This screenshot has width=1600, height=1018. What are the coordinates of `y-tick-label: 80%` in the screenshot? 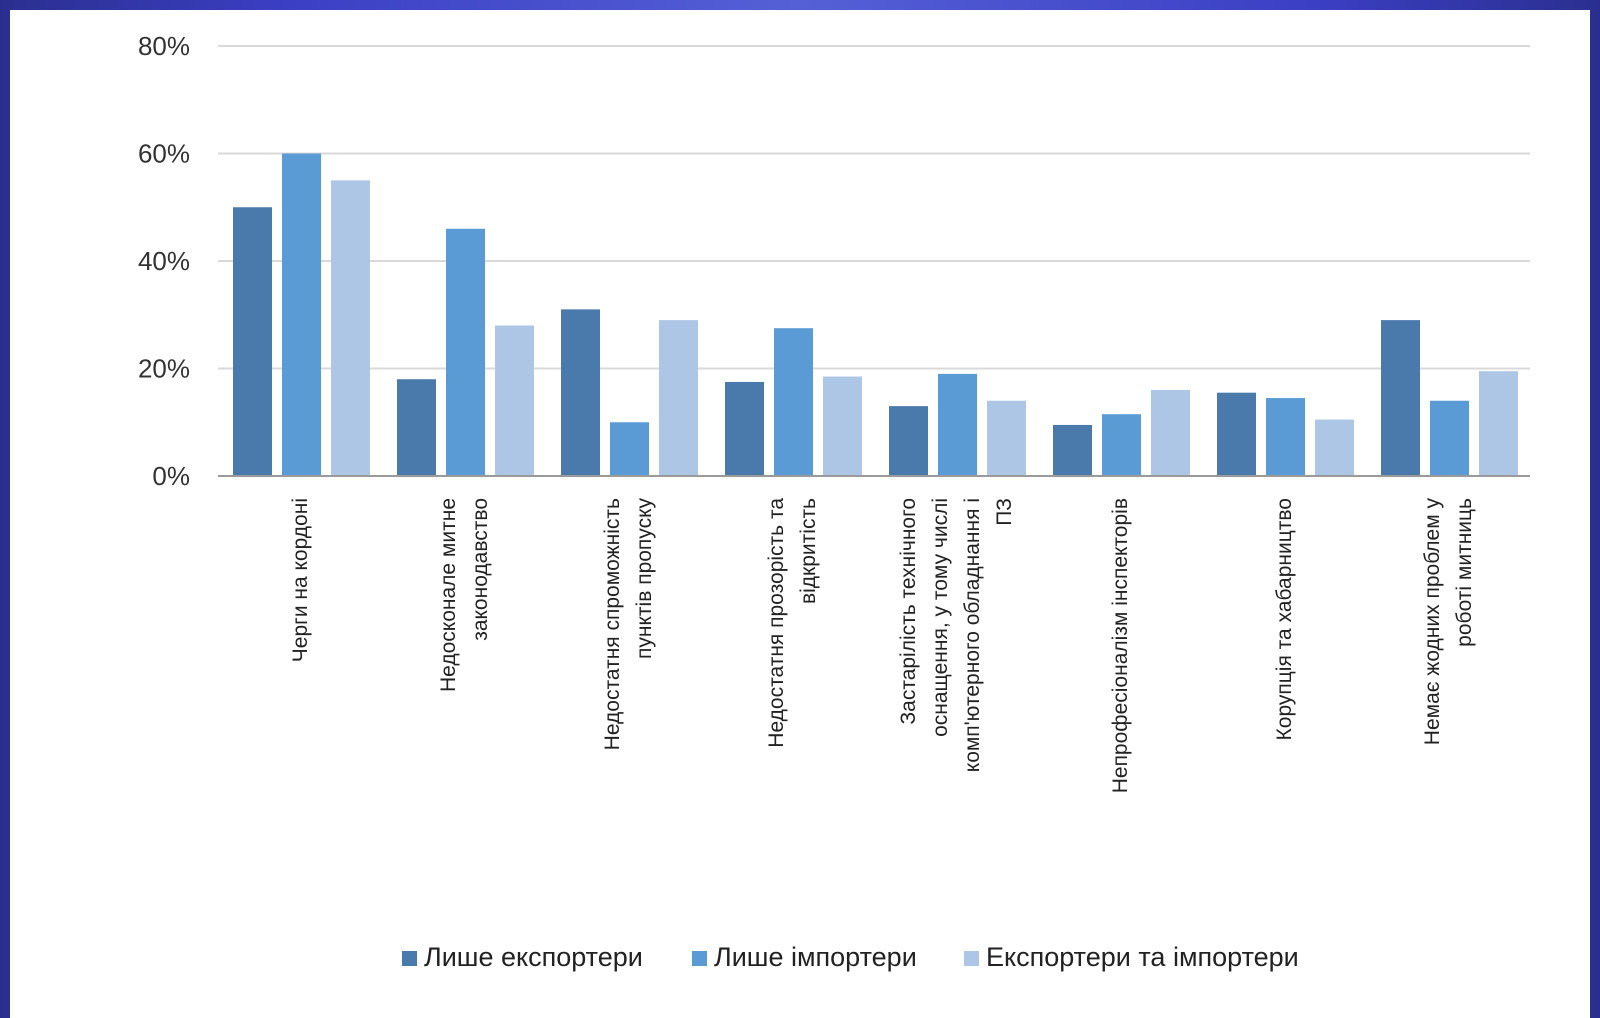 It's located at (164, 46).